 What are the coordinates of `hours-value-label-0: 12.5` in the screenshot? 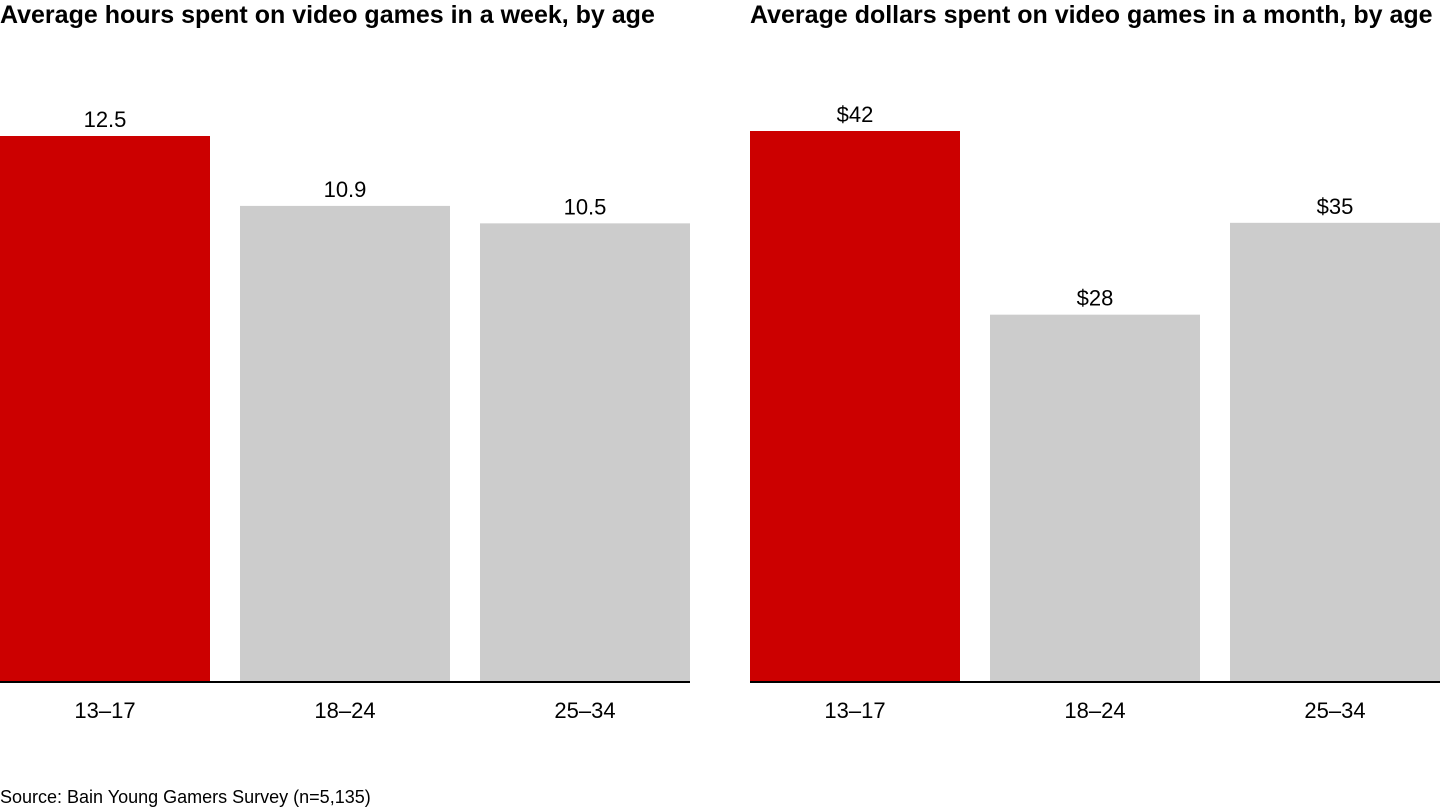 It's located at (105, 119).